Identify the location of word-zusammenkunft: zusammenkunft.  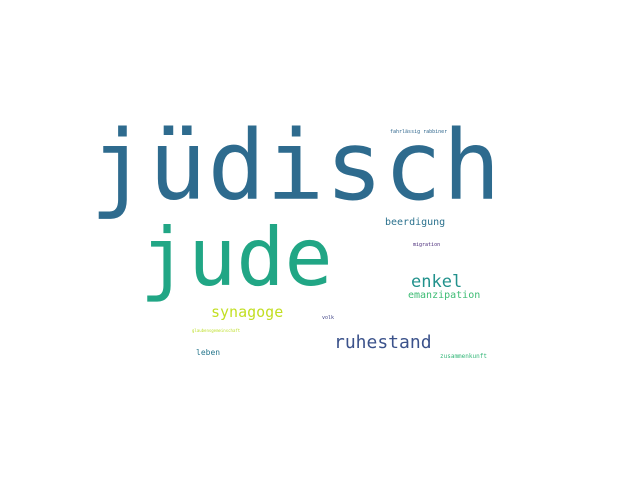
(463, 356).